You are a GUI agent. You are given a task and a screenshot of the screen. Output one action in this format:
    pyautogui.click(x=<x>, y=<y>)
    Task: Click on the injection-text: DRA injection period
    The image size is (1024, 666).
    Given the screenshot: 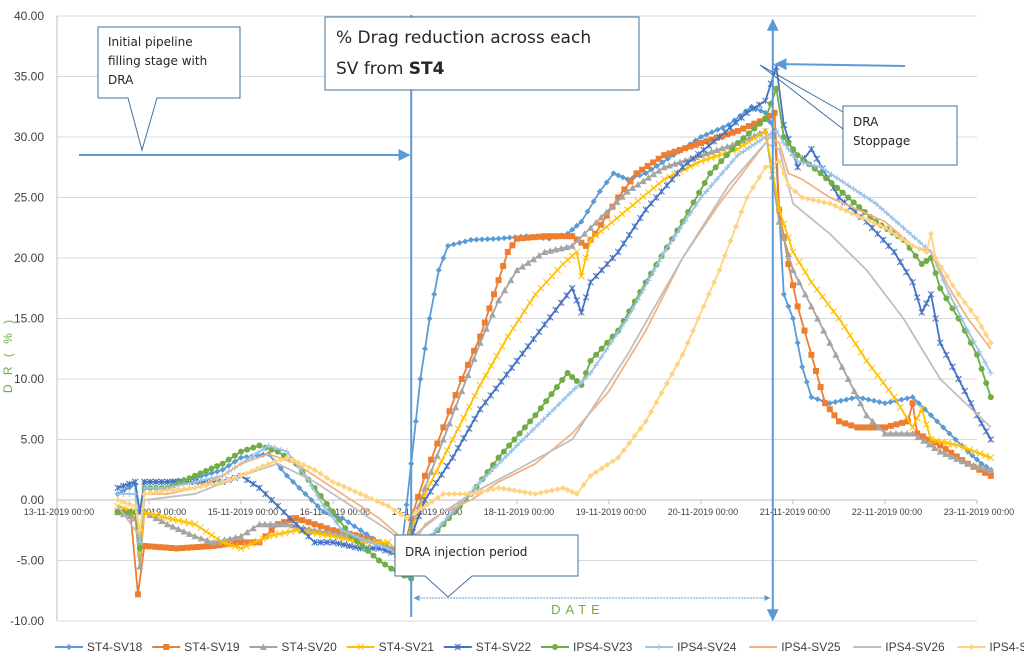 What is the action you would take?
    pyautogui.click(x=466, y=552)
    